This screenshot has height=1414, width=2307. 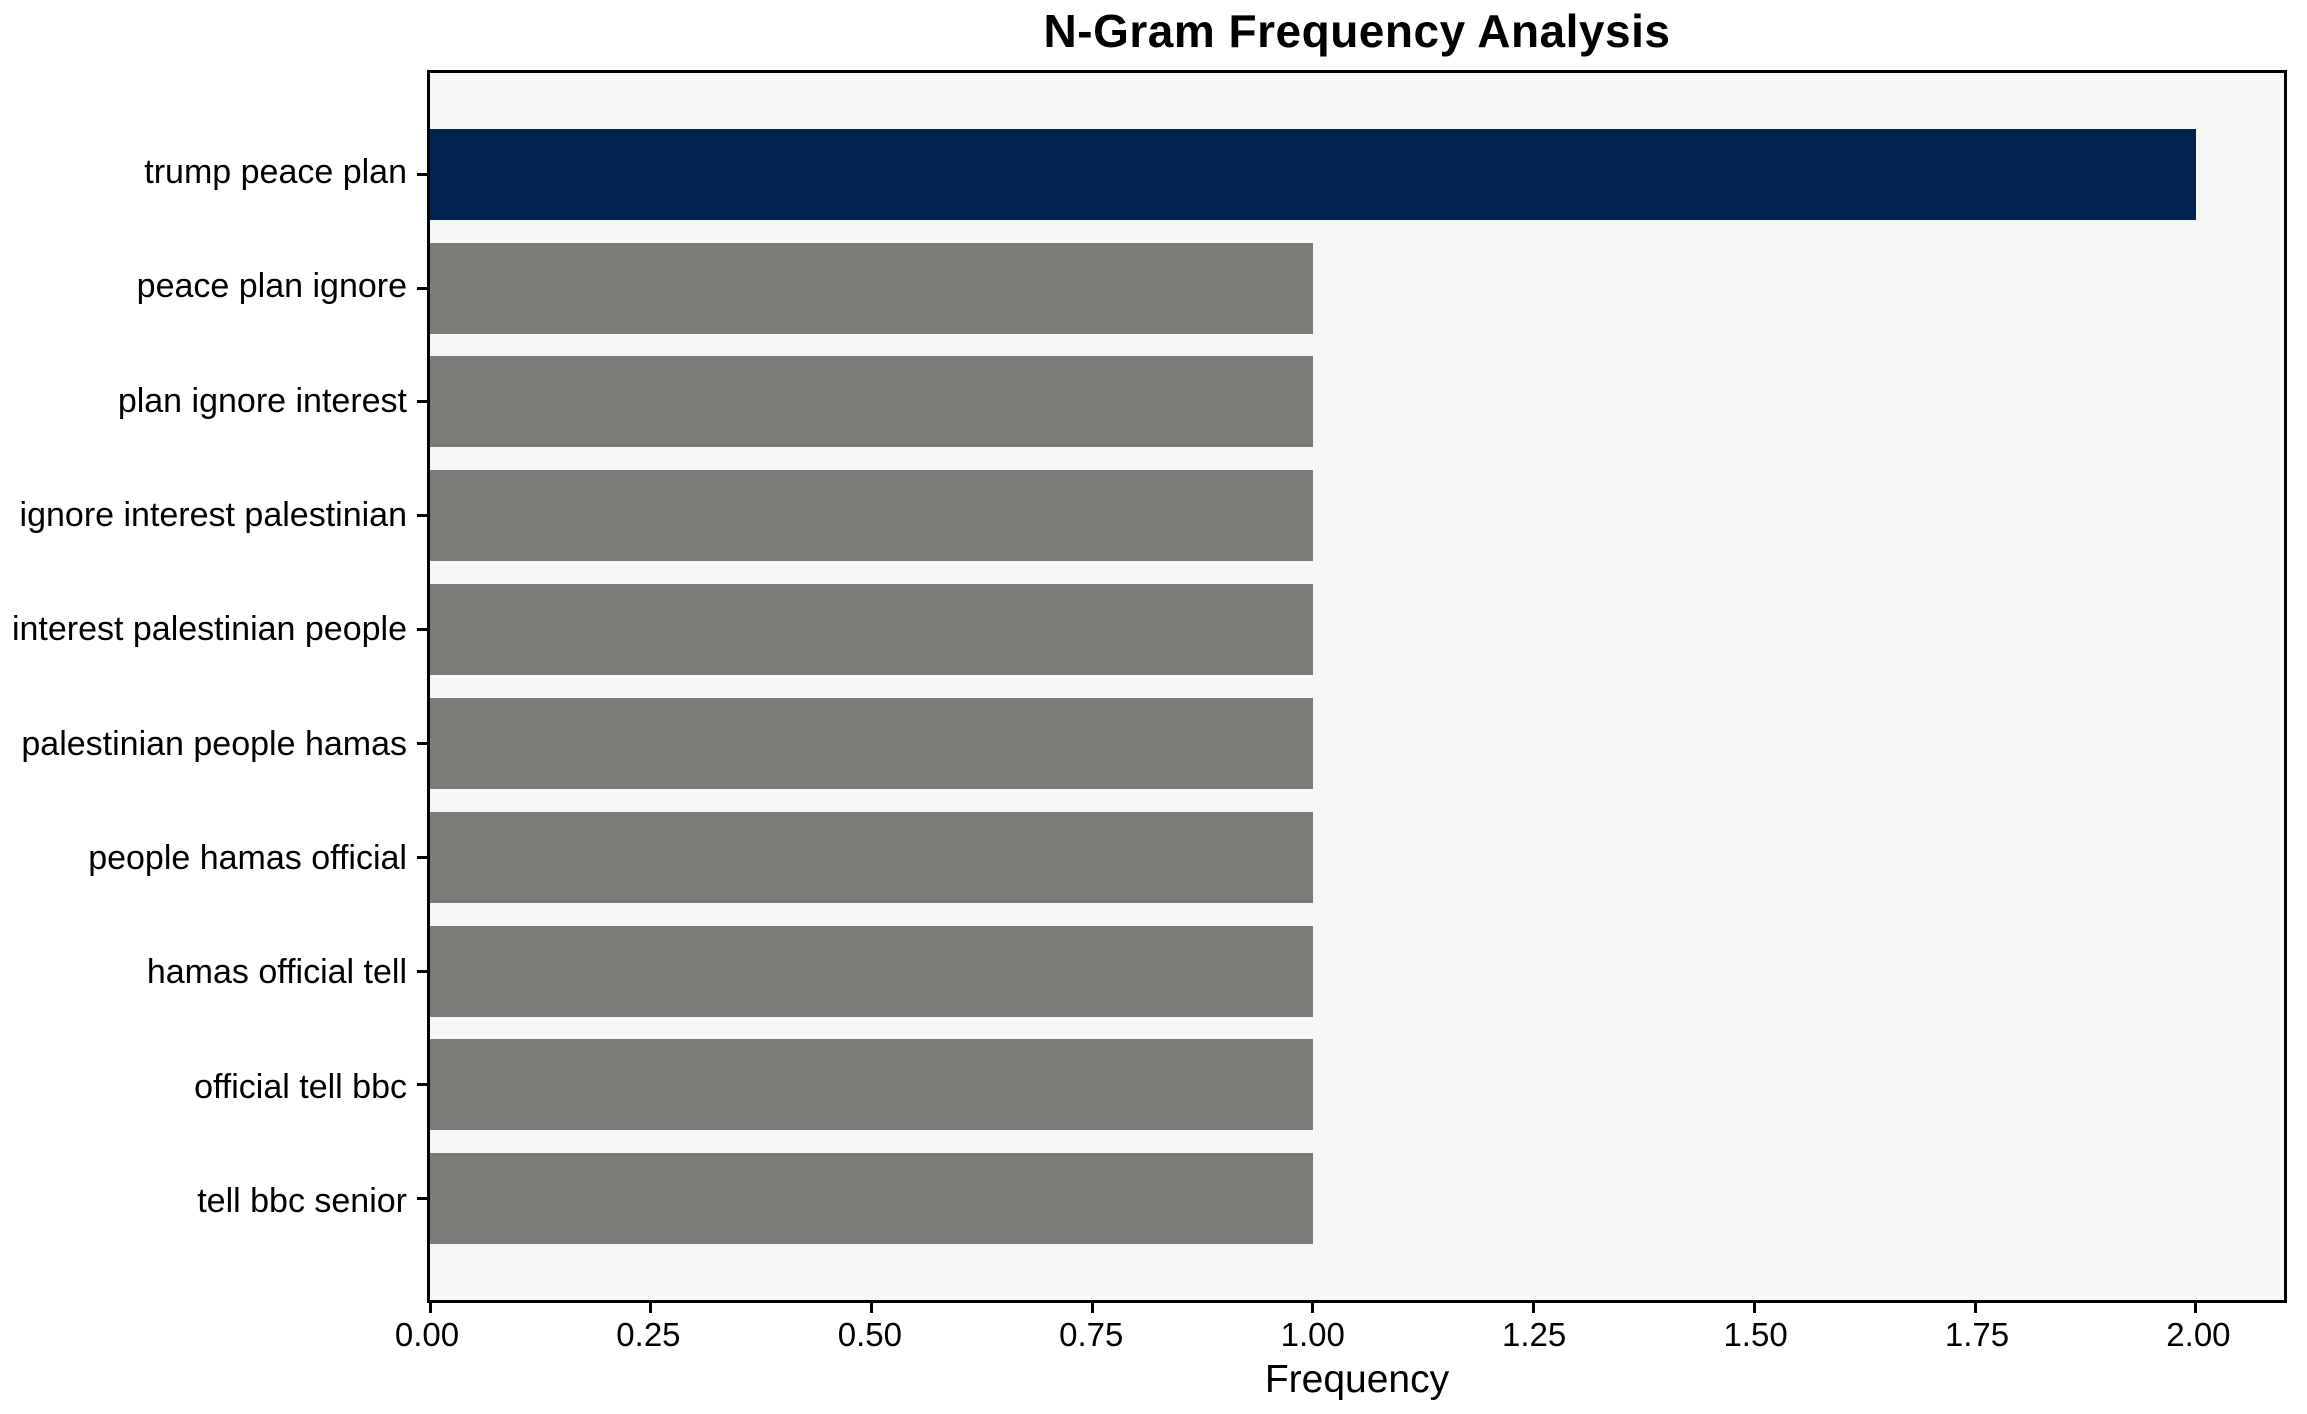 What do you see at coordinates (2198, 1334) in the screenshot?
I see `x-tick-label: 2.00` at bounding box center [2198, 1334].